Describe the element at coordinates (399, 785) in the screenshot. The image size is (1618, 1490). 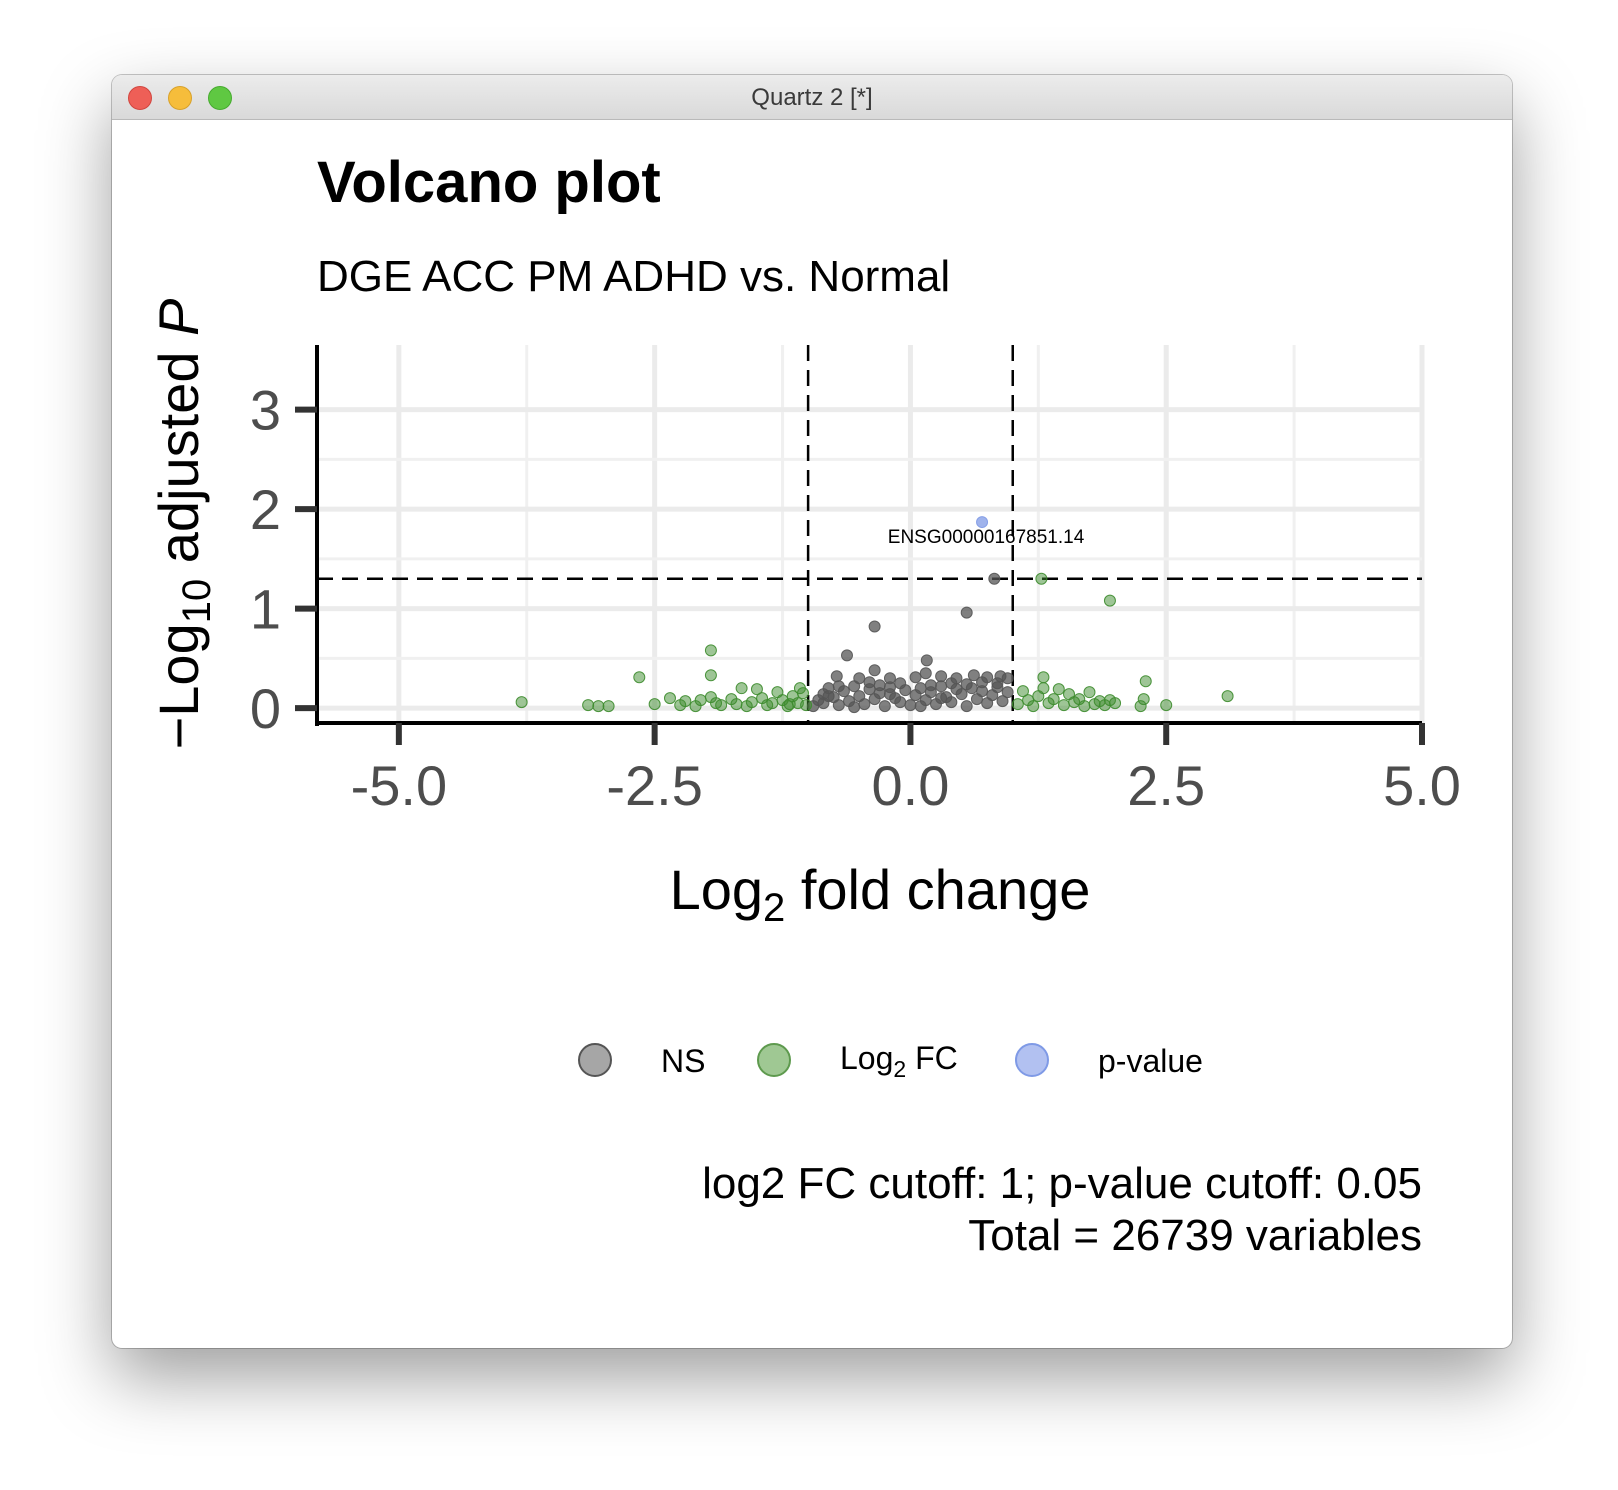
I see `x-tick-label: -5.0` at that location.